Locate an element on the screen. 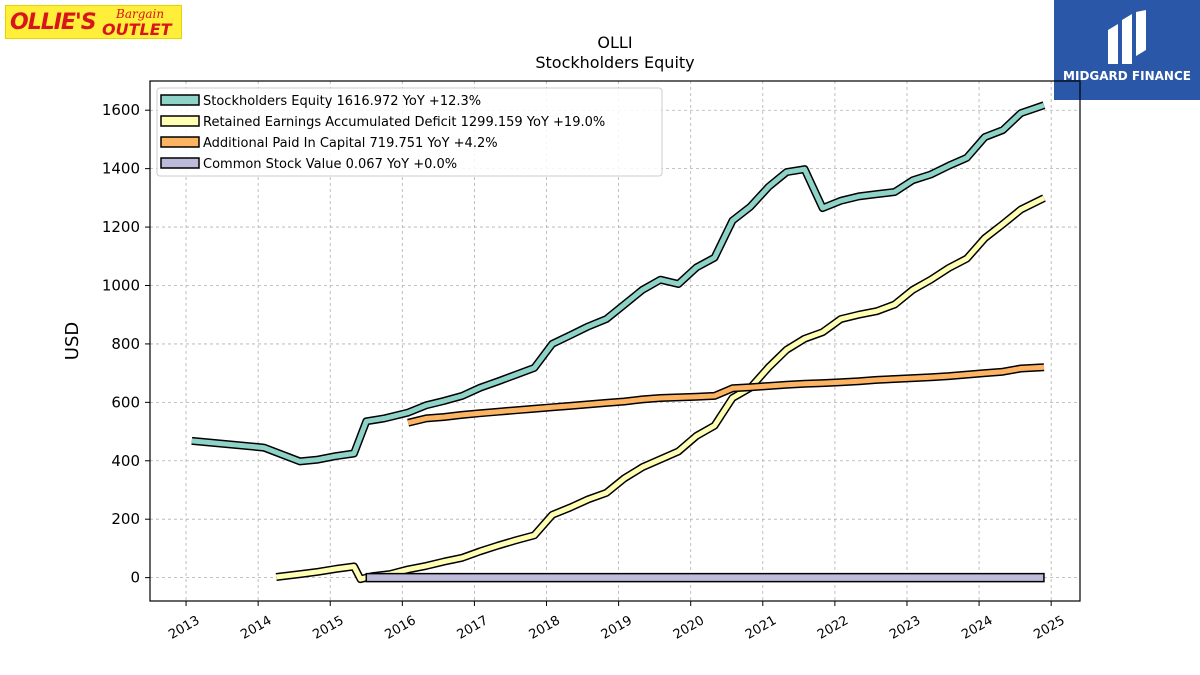 The image size is (1200, 675). x-tick-label: 2024 is located at coordinates (977, 628).